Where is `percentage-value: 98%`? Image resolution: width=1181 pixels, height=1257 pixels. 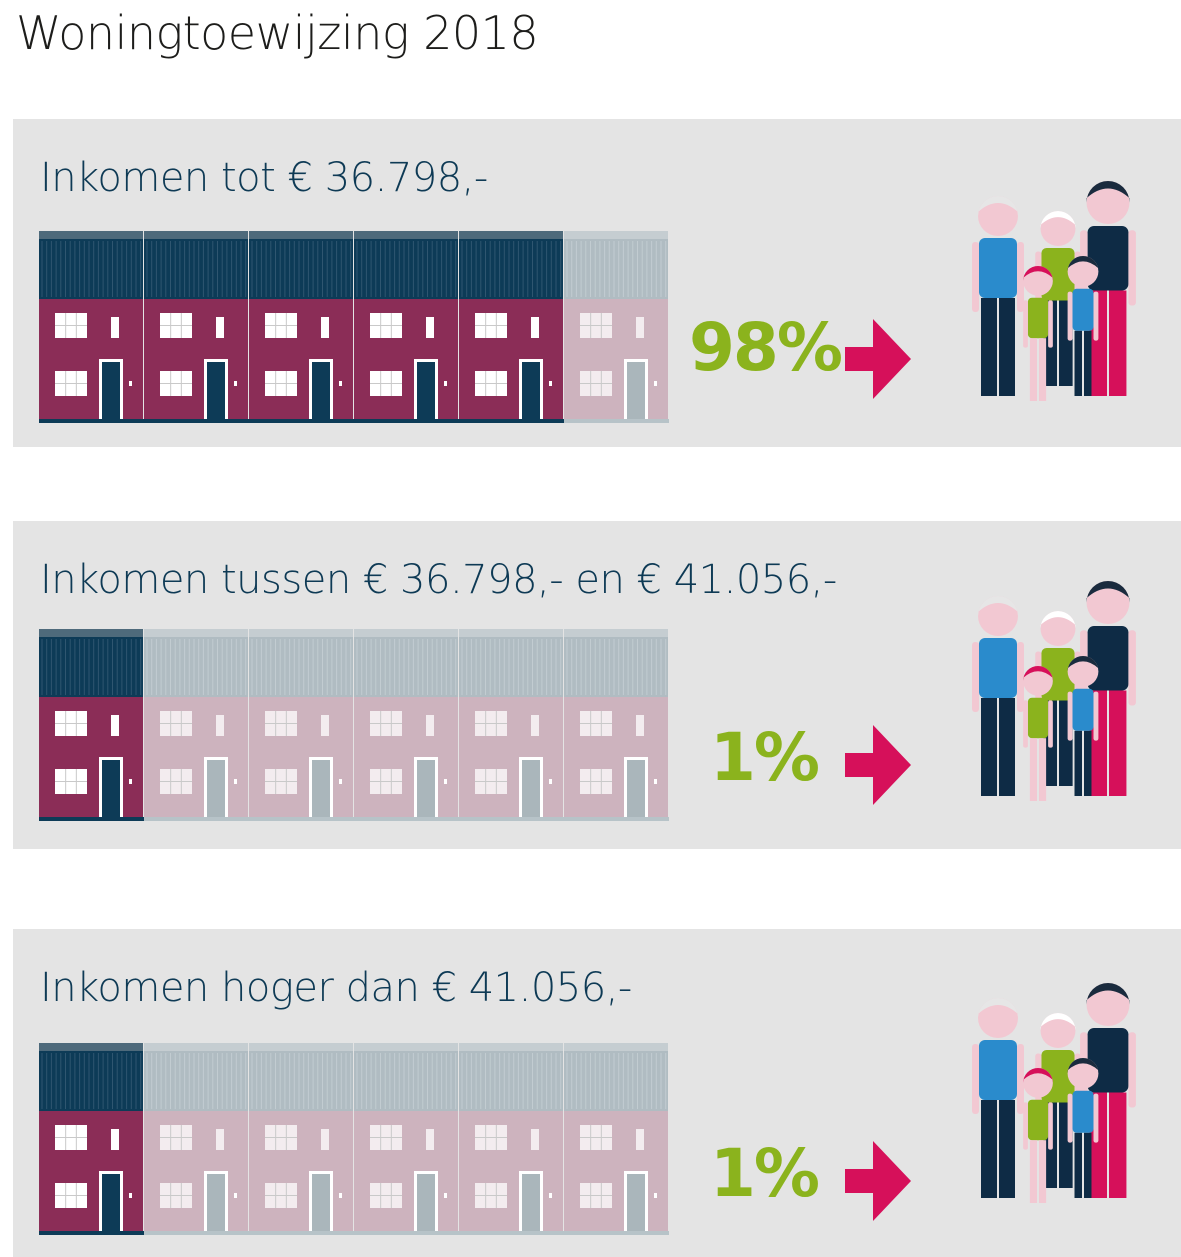
percentage-value: 98% is located at coordinates (766, 347).